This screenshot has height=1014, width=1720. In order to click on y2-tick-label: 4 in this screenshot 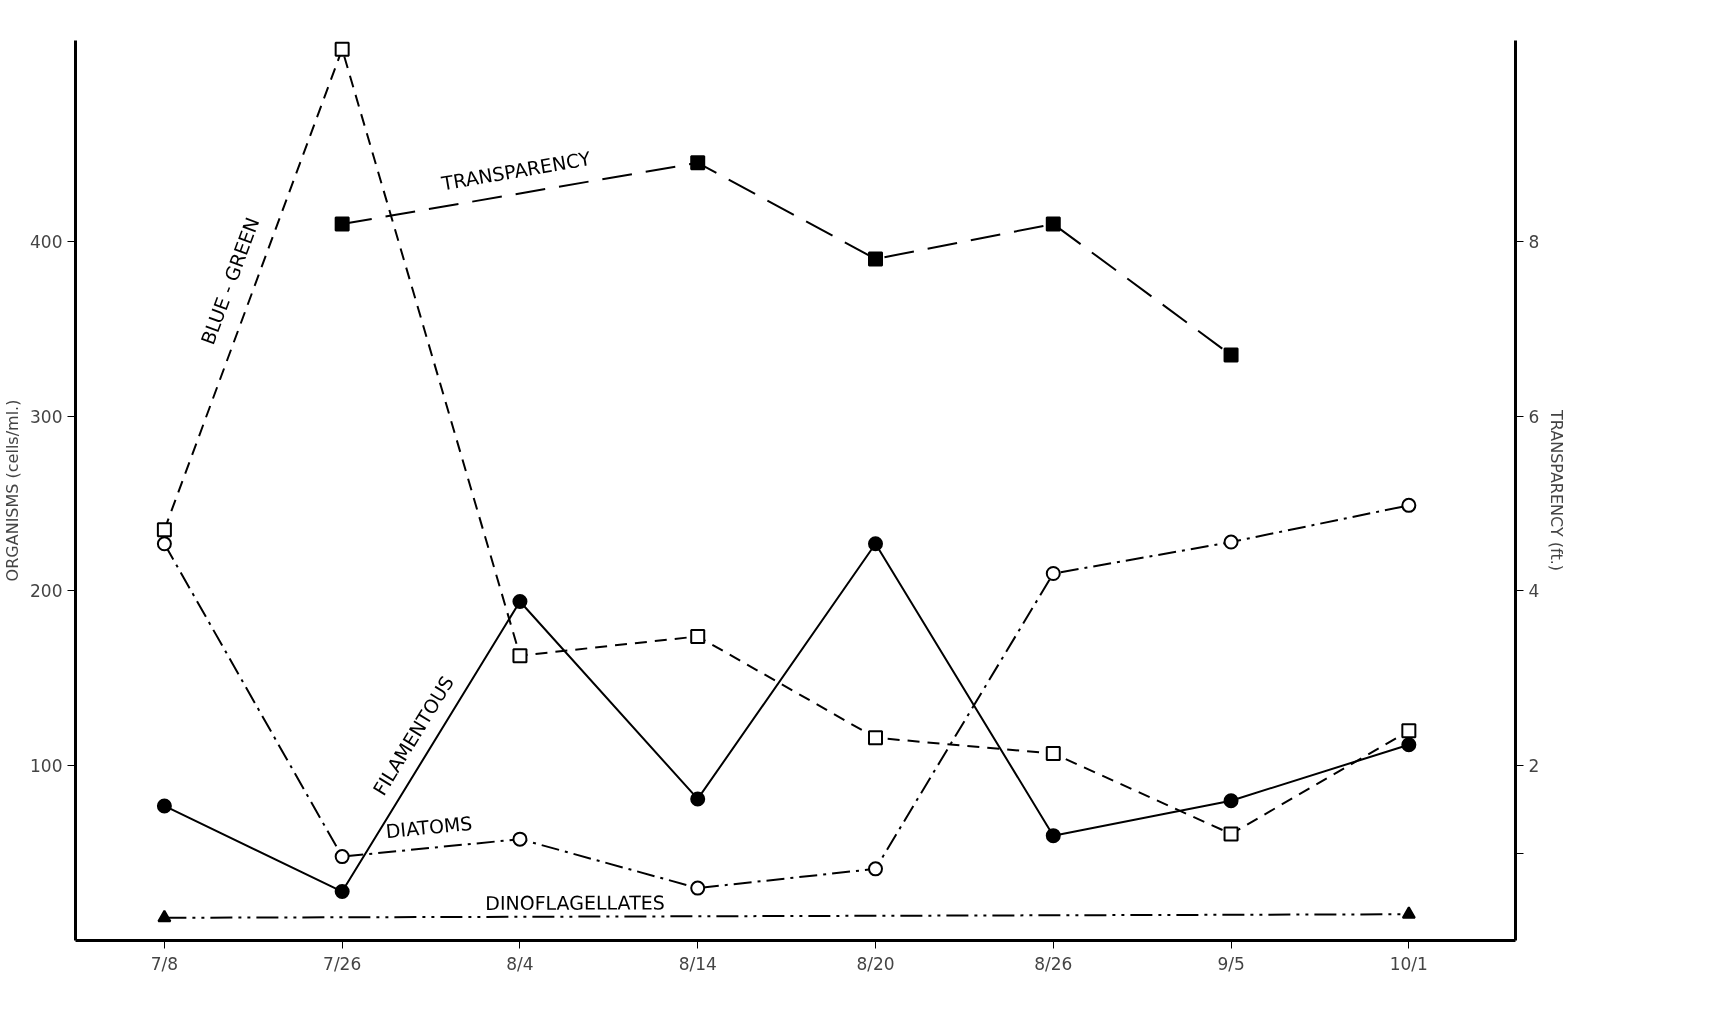, I will do `click(1534, 591)`.